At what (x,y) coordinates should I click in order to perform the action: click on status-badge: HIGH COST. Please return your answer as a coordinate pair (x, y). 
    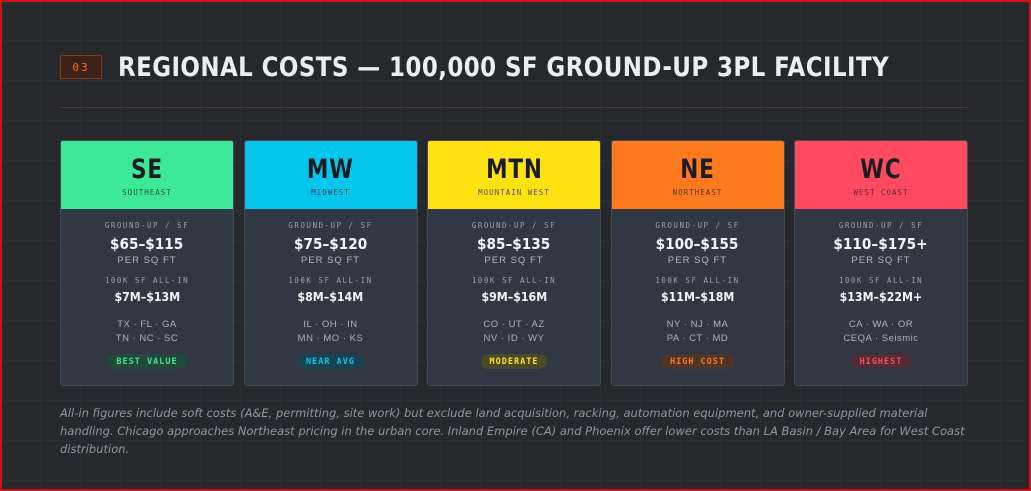
    Looking at the image, I should click on (697, 361).